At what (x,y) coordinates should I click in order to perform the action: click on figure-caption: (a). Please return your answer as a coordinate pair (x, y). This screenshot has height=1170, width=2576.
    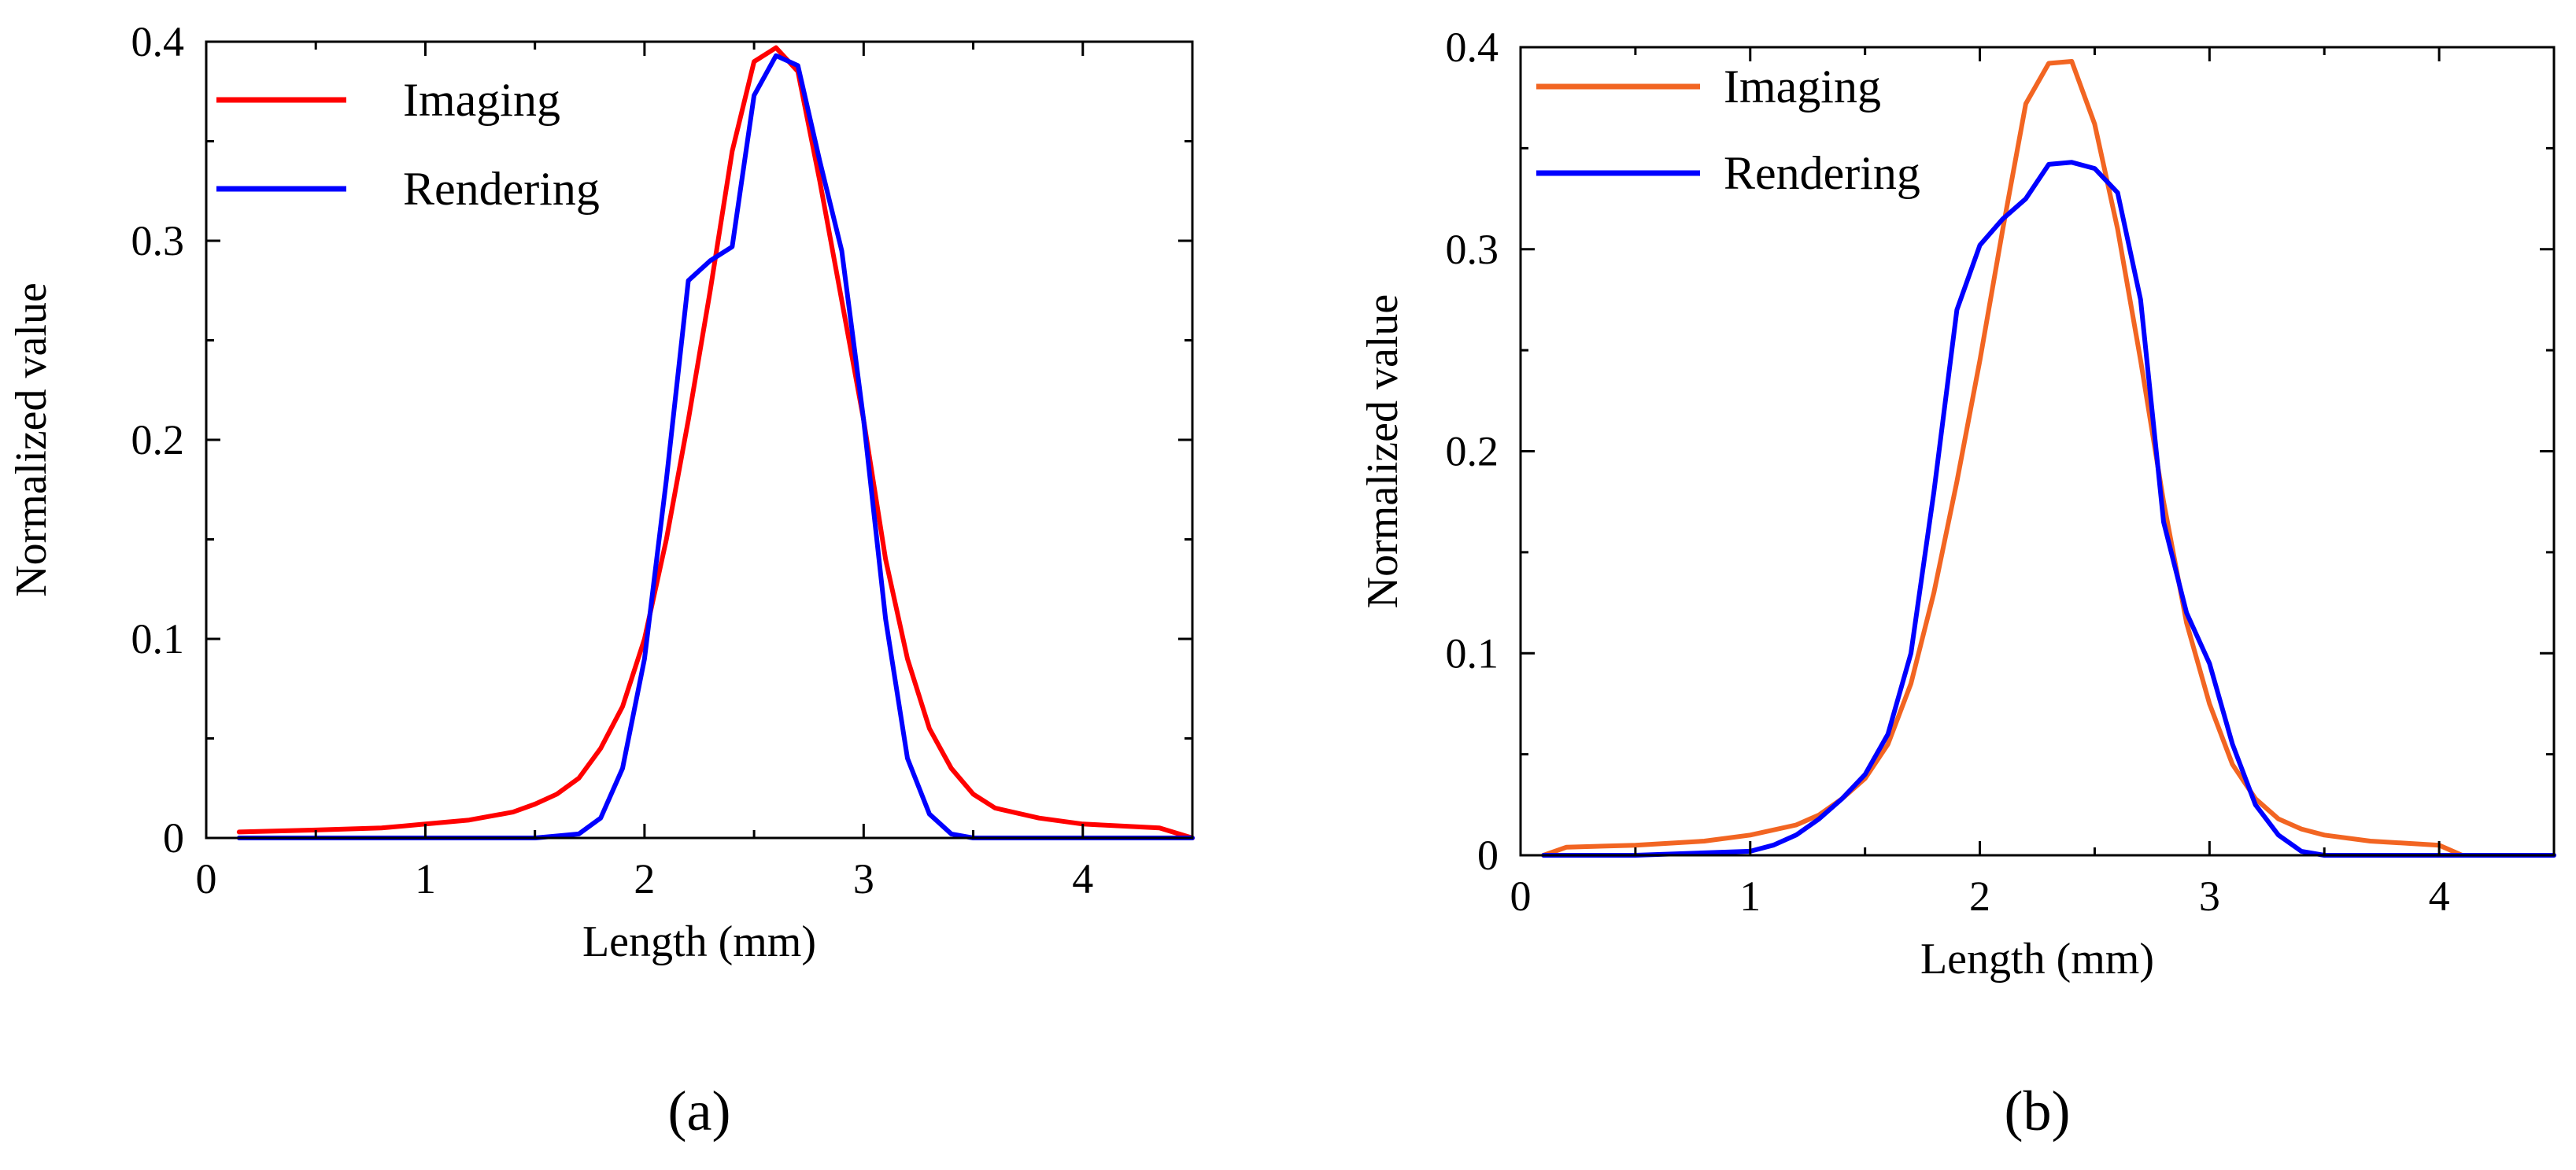
    Looking at the image, I should click on (699, 1111).